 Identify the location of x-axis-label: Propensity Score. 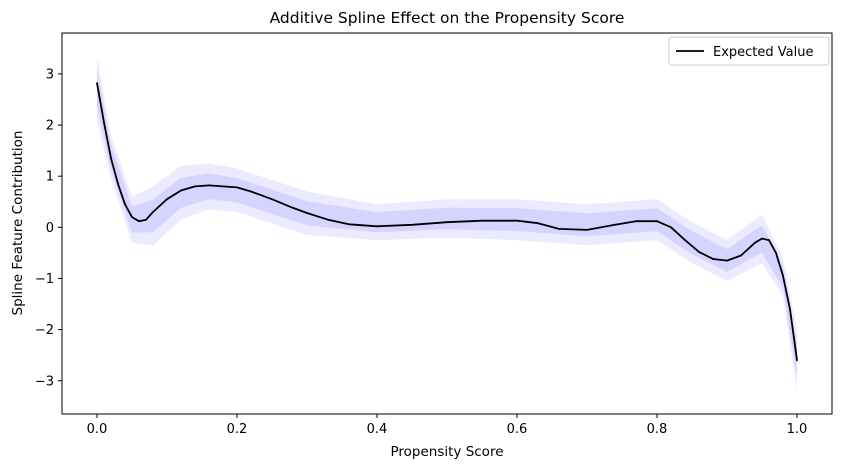
(446, 452).